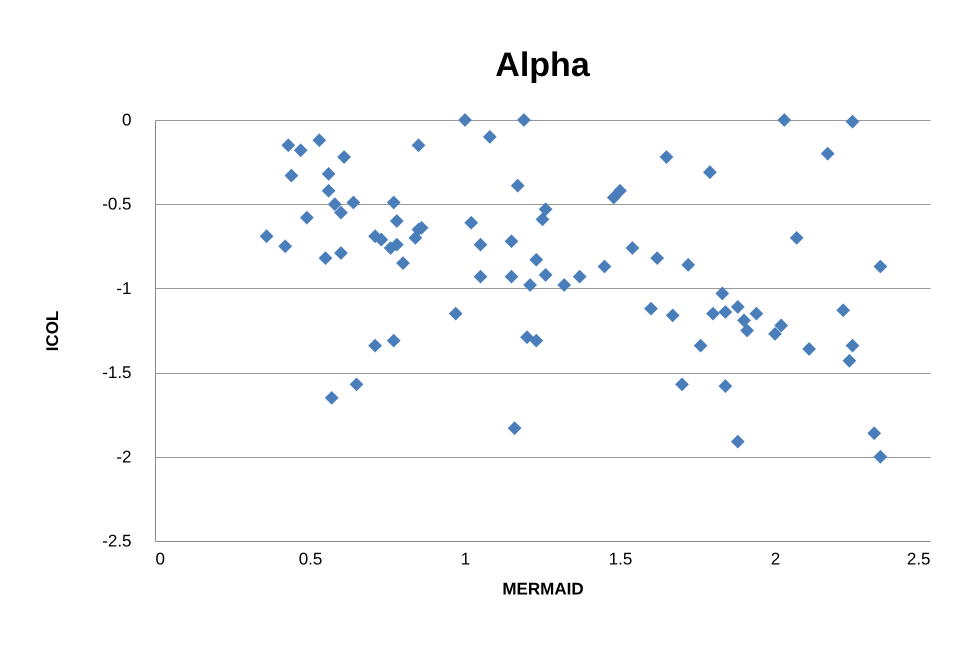 This screenshot has width=980, height=658. What do you see at coordinates (465, 559) in the screenshot?
I see `x-tick-label: 1` at bounding box center [465, 559].